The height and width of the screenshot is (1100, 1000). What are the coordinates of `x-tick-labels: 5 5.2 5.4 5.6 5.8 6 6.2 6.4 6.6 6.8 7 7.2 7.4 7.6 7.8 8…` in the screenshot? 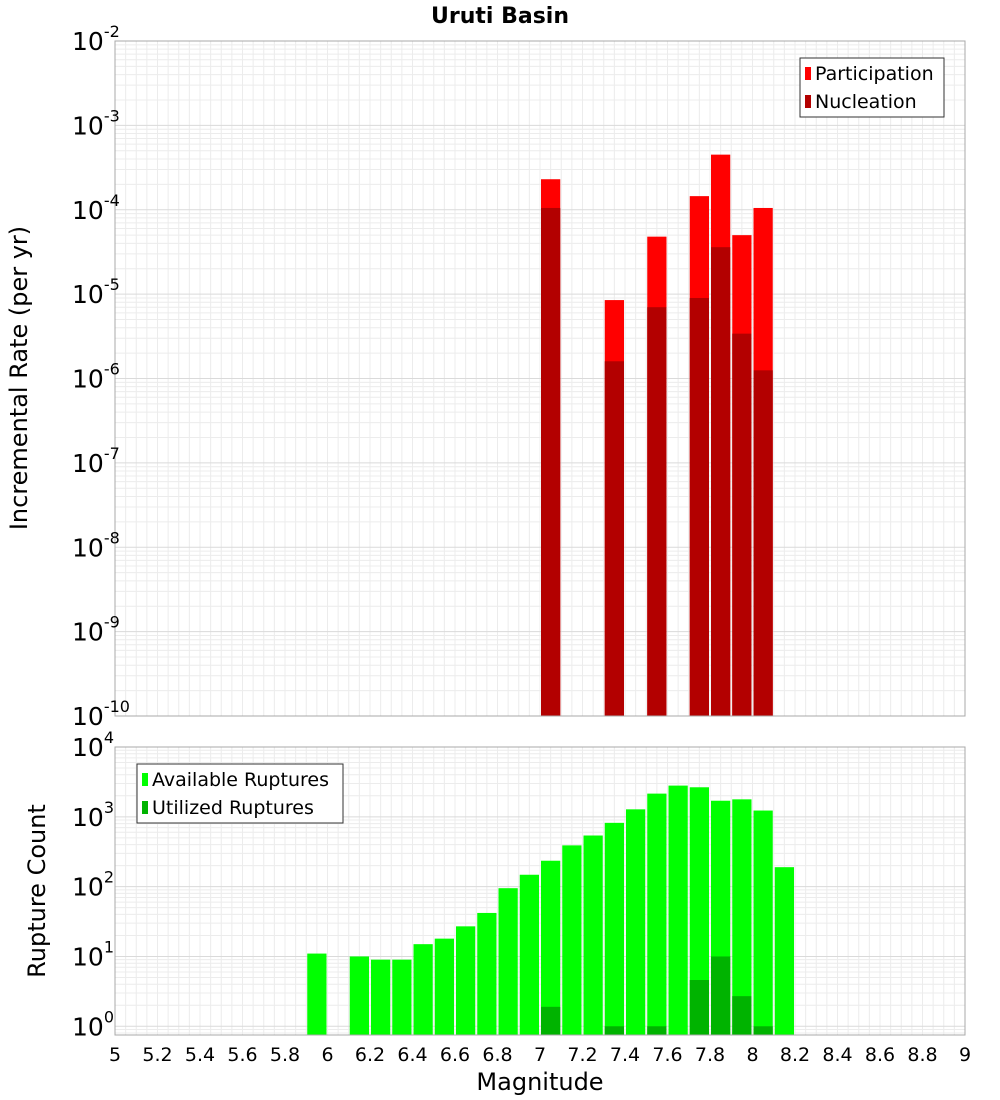 It's located at (540, 1055).